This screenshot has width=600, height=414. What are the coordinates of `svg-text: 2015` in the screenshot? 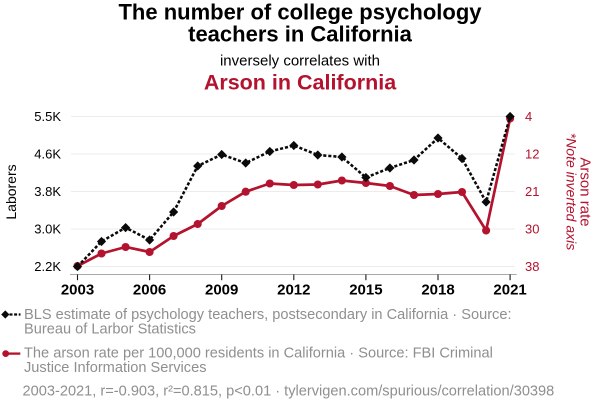 It's located at (365, 290).